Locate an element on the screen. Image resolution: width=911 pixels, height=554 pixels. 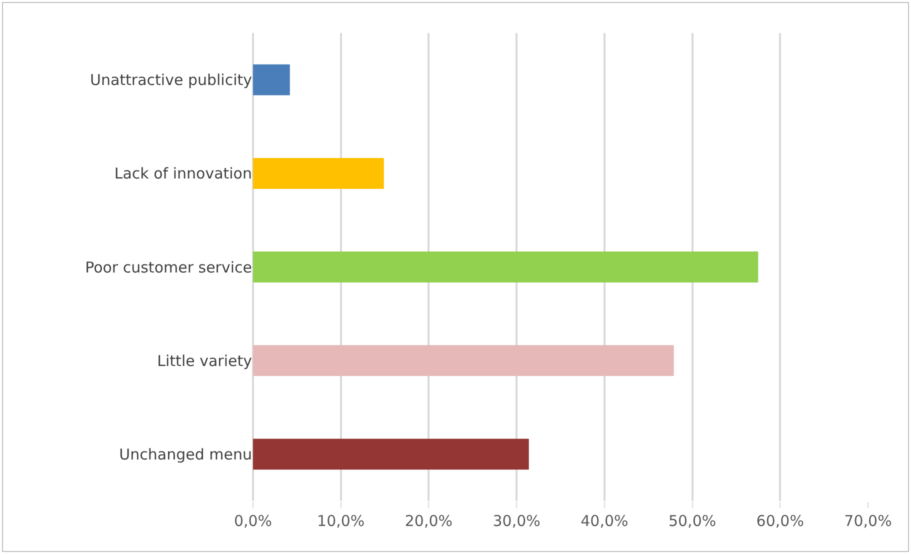
x-tick-label: 50,0% is located at coordinates (692, 521).